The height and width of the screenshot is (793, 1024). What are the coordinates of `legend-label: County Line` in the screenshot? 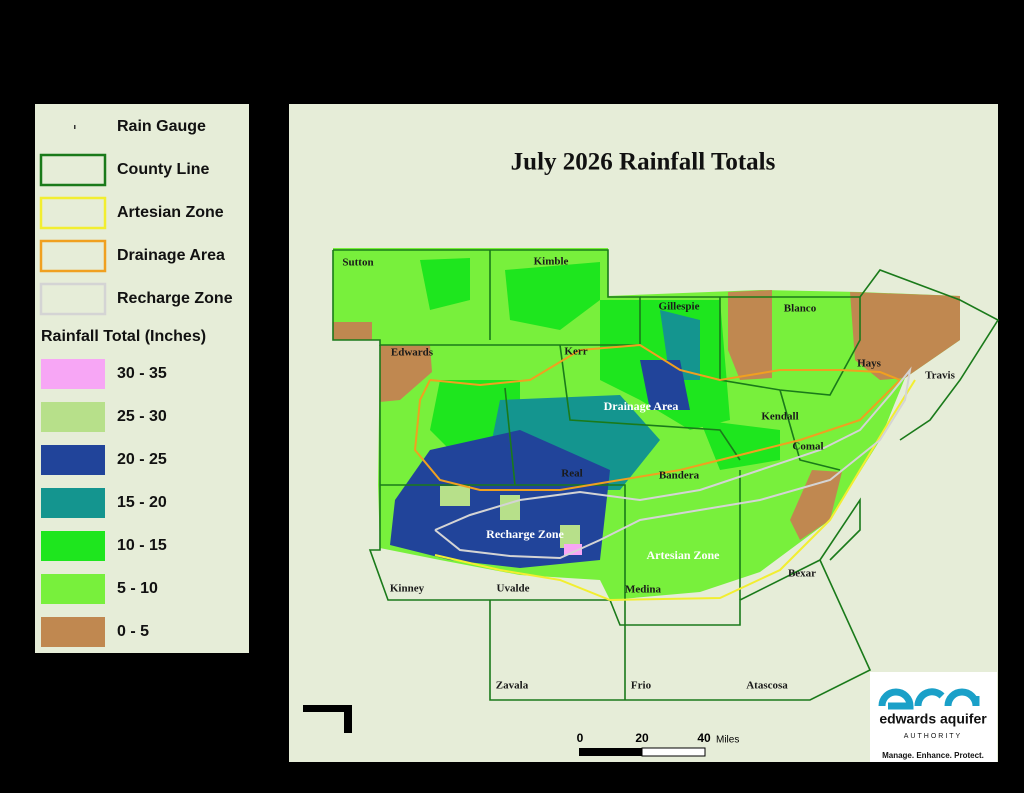 It's located at (163, 169).